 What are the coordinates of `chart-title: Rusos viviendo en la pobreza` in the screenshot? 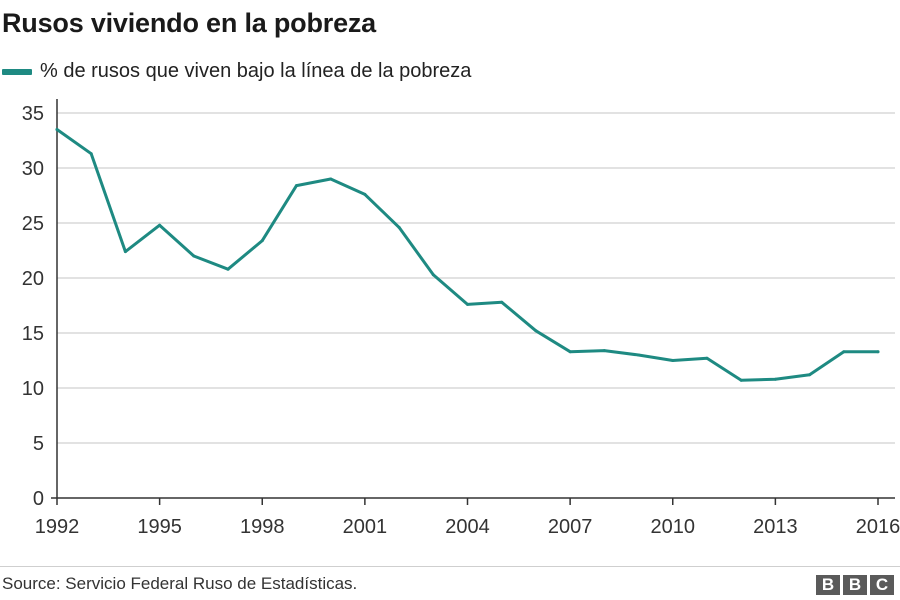 It's located at (189, 23).